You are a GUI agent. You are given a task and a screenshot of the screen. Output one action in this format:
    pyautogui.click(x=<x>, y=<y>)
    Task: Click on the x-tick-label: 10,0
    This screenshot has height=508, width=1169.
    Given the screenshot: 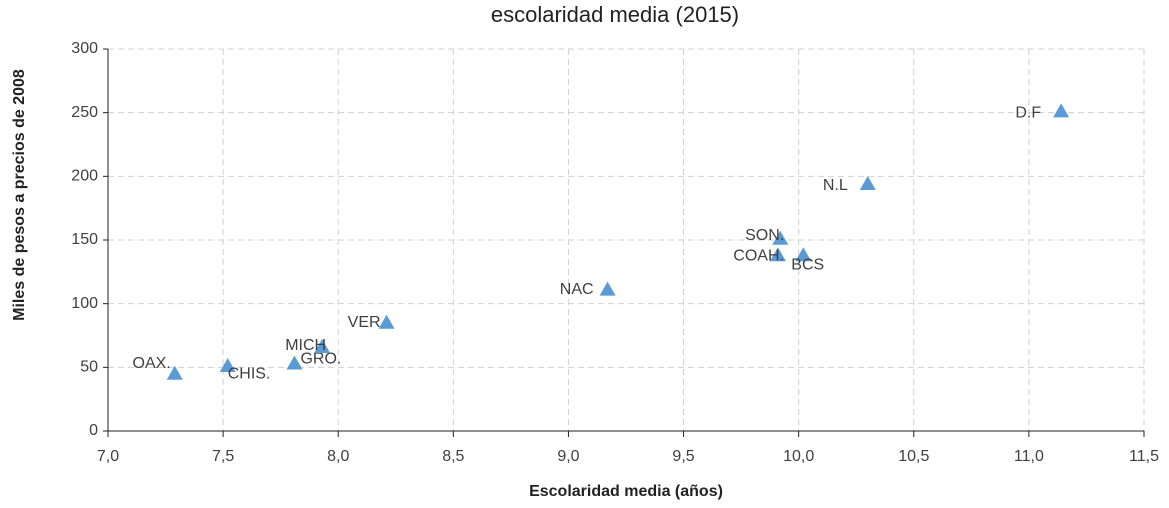 What is the action you would take?
    pyautogui.click(x=798, y=456)
    